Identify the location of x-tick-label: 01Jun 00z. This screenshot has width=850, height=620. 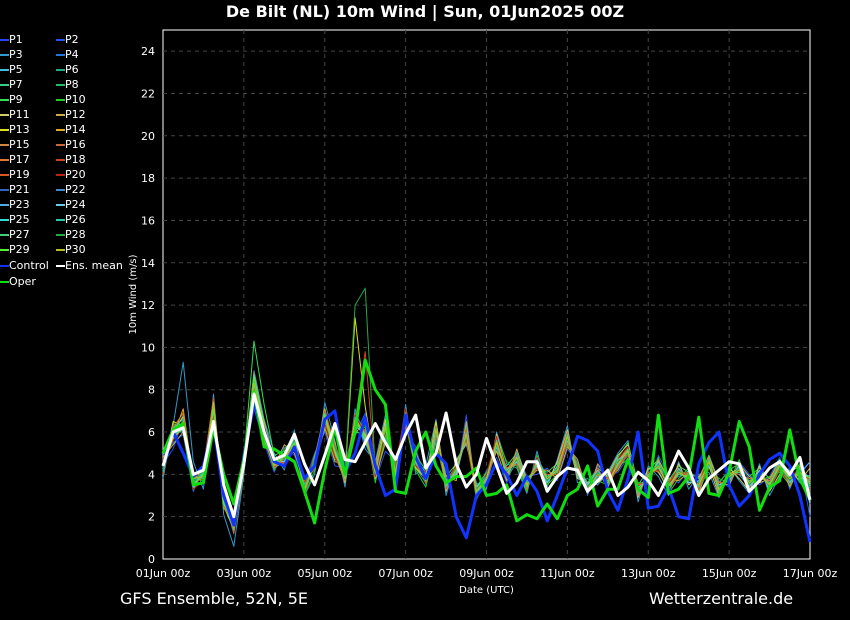
(163, 573).